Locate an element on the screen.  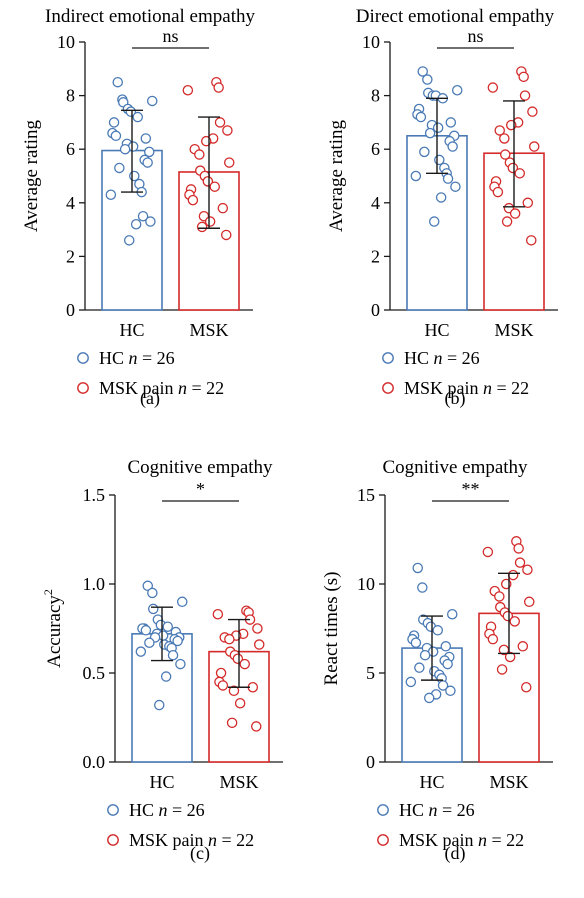
panel-caption: (c) is located at coordinates (200, 853).